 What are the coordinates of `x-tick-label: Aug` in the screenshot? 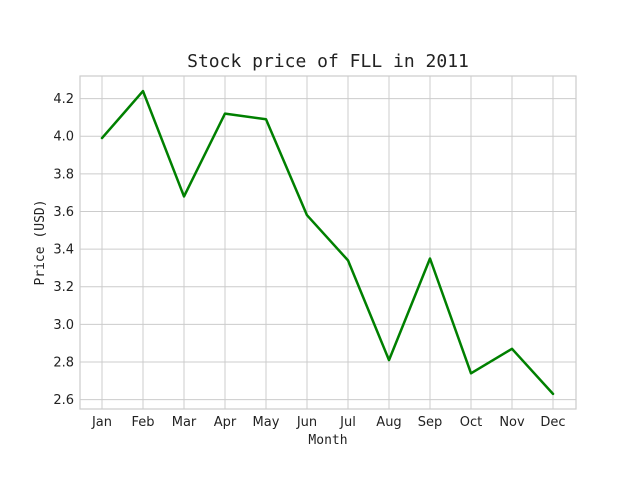 It's located at (388, 422).